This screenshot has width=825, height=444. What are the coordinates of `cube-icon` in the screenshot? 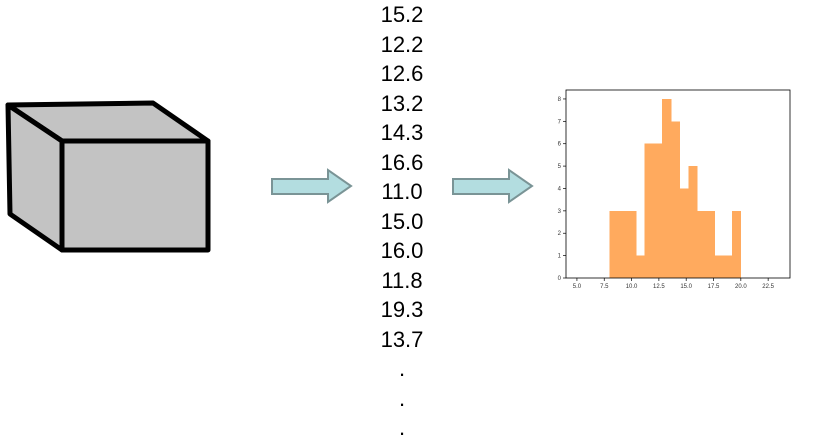 It's located at (108, 176).